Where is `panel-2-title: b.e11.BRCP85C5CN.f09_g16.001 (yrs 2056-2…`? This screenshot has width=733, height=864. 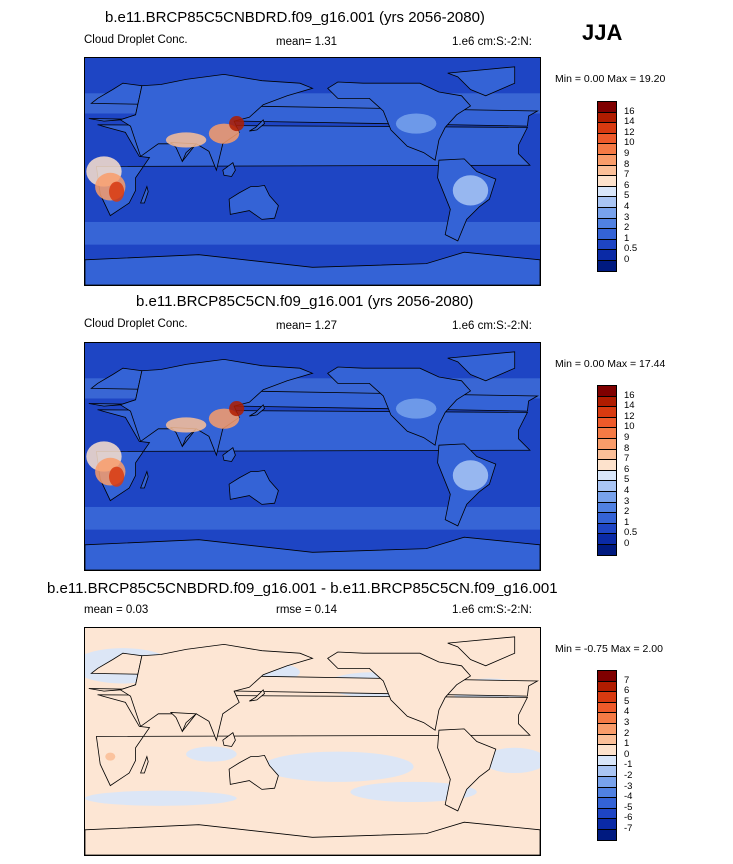
panel-2-title: b.e11.BRCP85C5CN.f09_g16.001 (yrs 2056-2… is located at coordinates (305, 301).